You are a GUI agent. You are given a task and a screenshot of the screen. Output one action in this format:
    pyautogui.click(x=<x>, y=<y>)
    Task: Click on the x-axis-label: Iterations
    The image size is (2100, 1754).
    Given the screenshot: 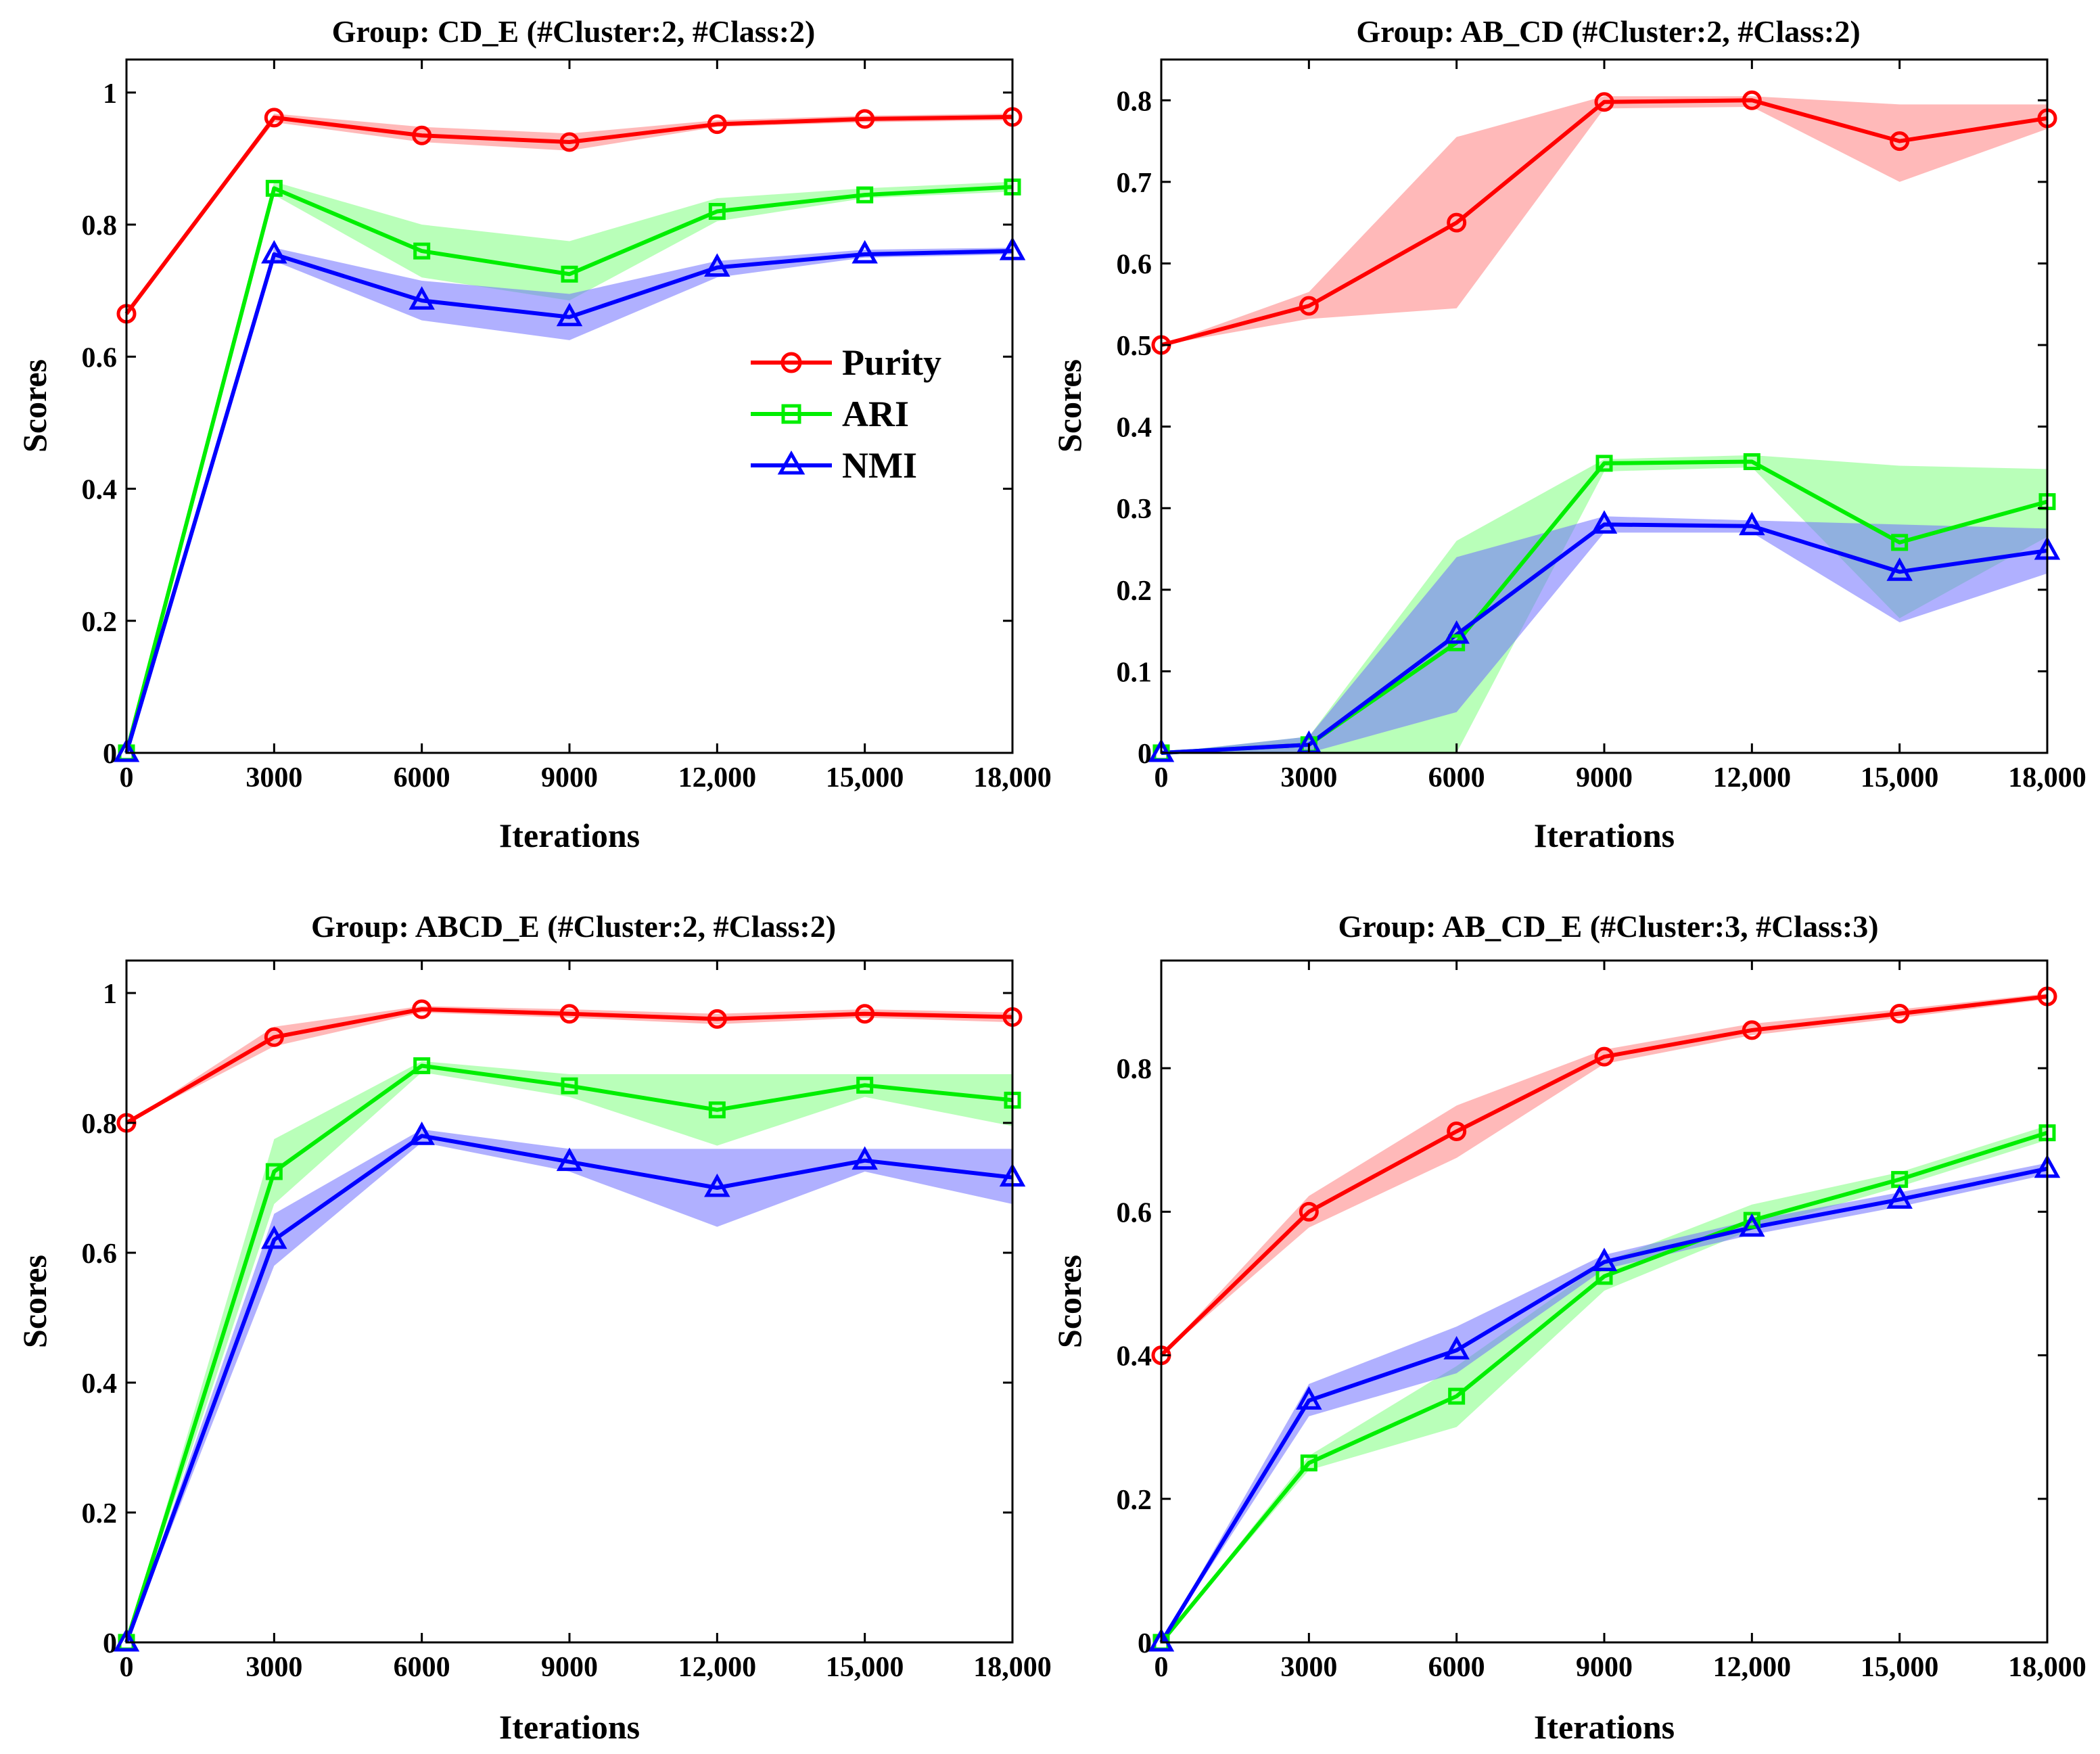 What is the action you would take?
    pyautogui.click(x=1604, y=835)
    